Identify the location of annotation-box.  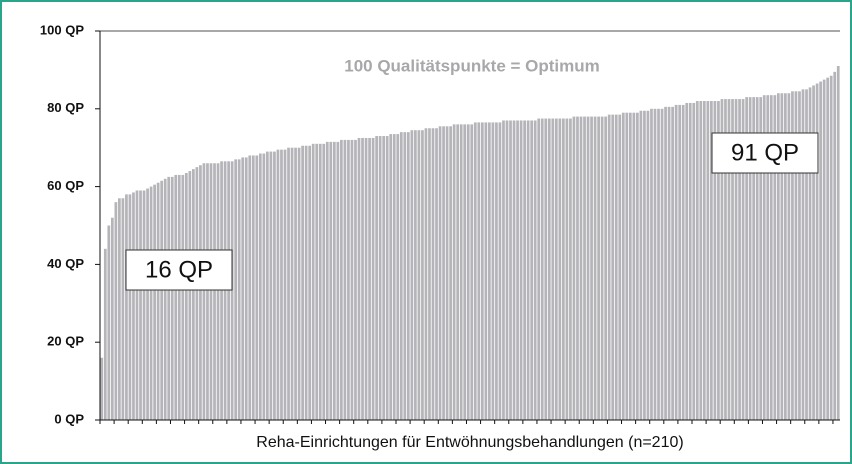
(179, 270).